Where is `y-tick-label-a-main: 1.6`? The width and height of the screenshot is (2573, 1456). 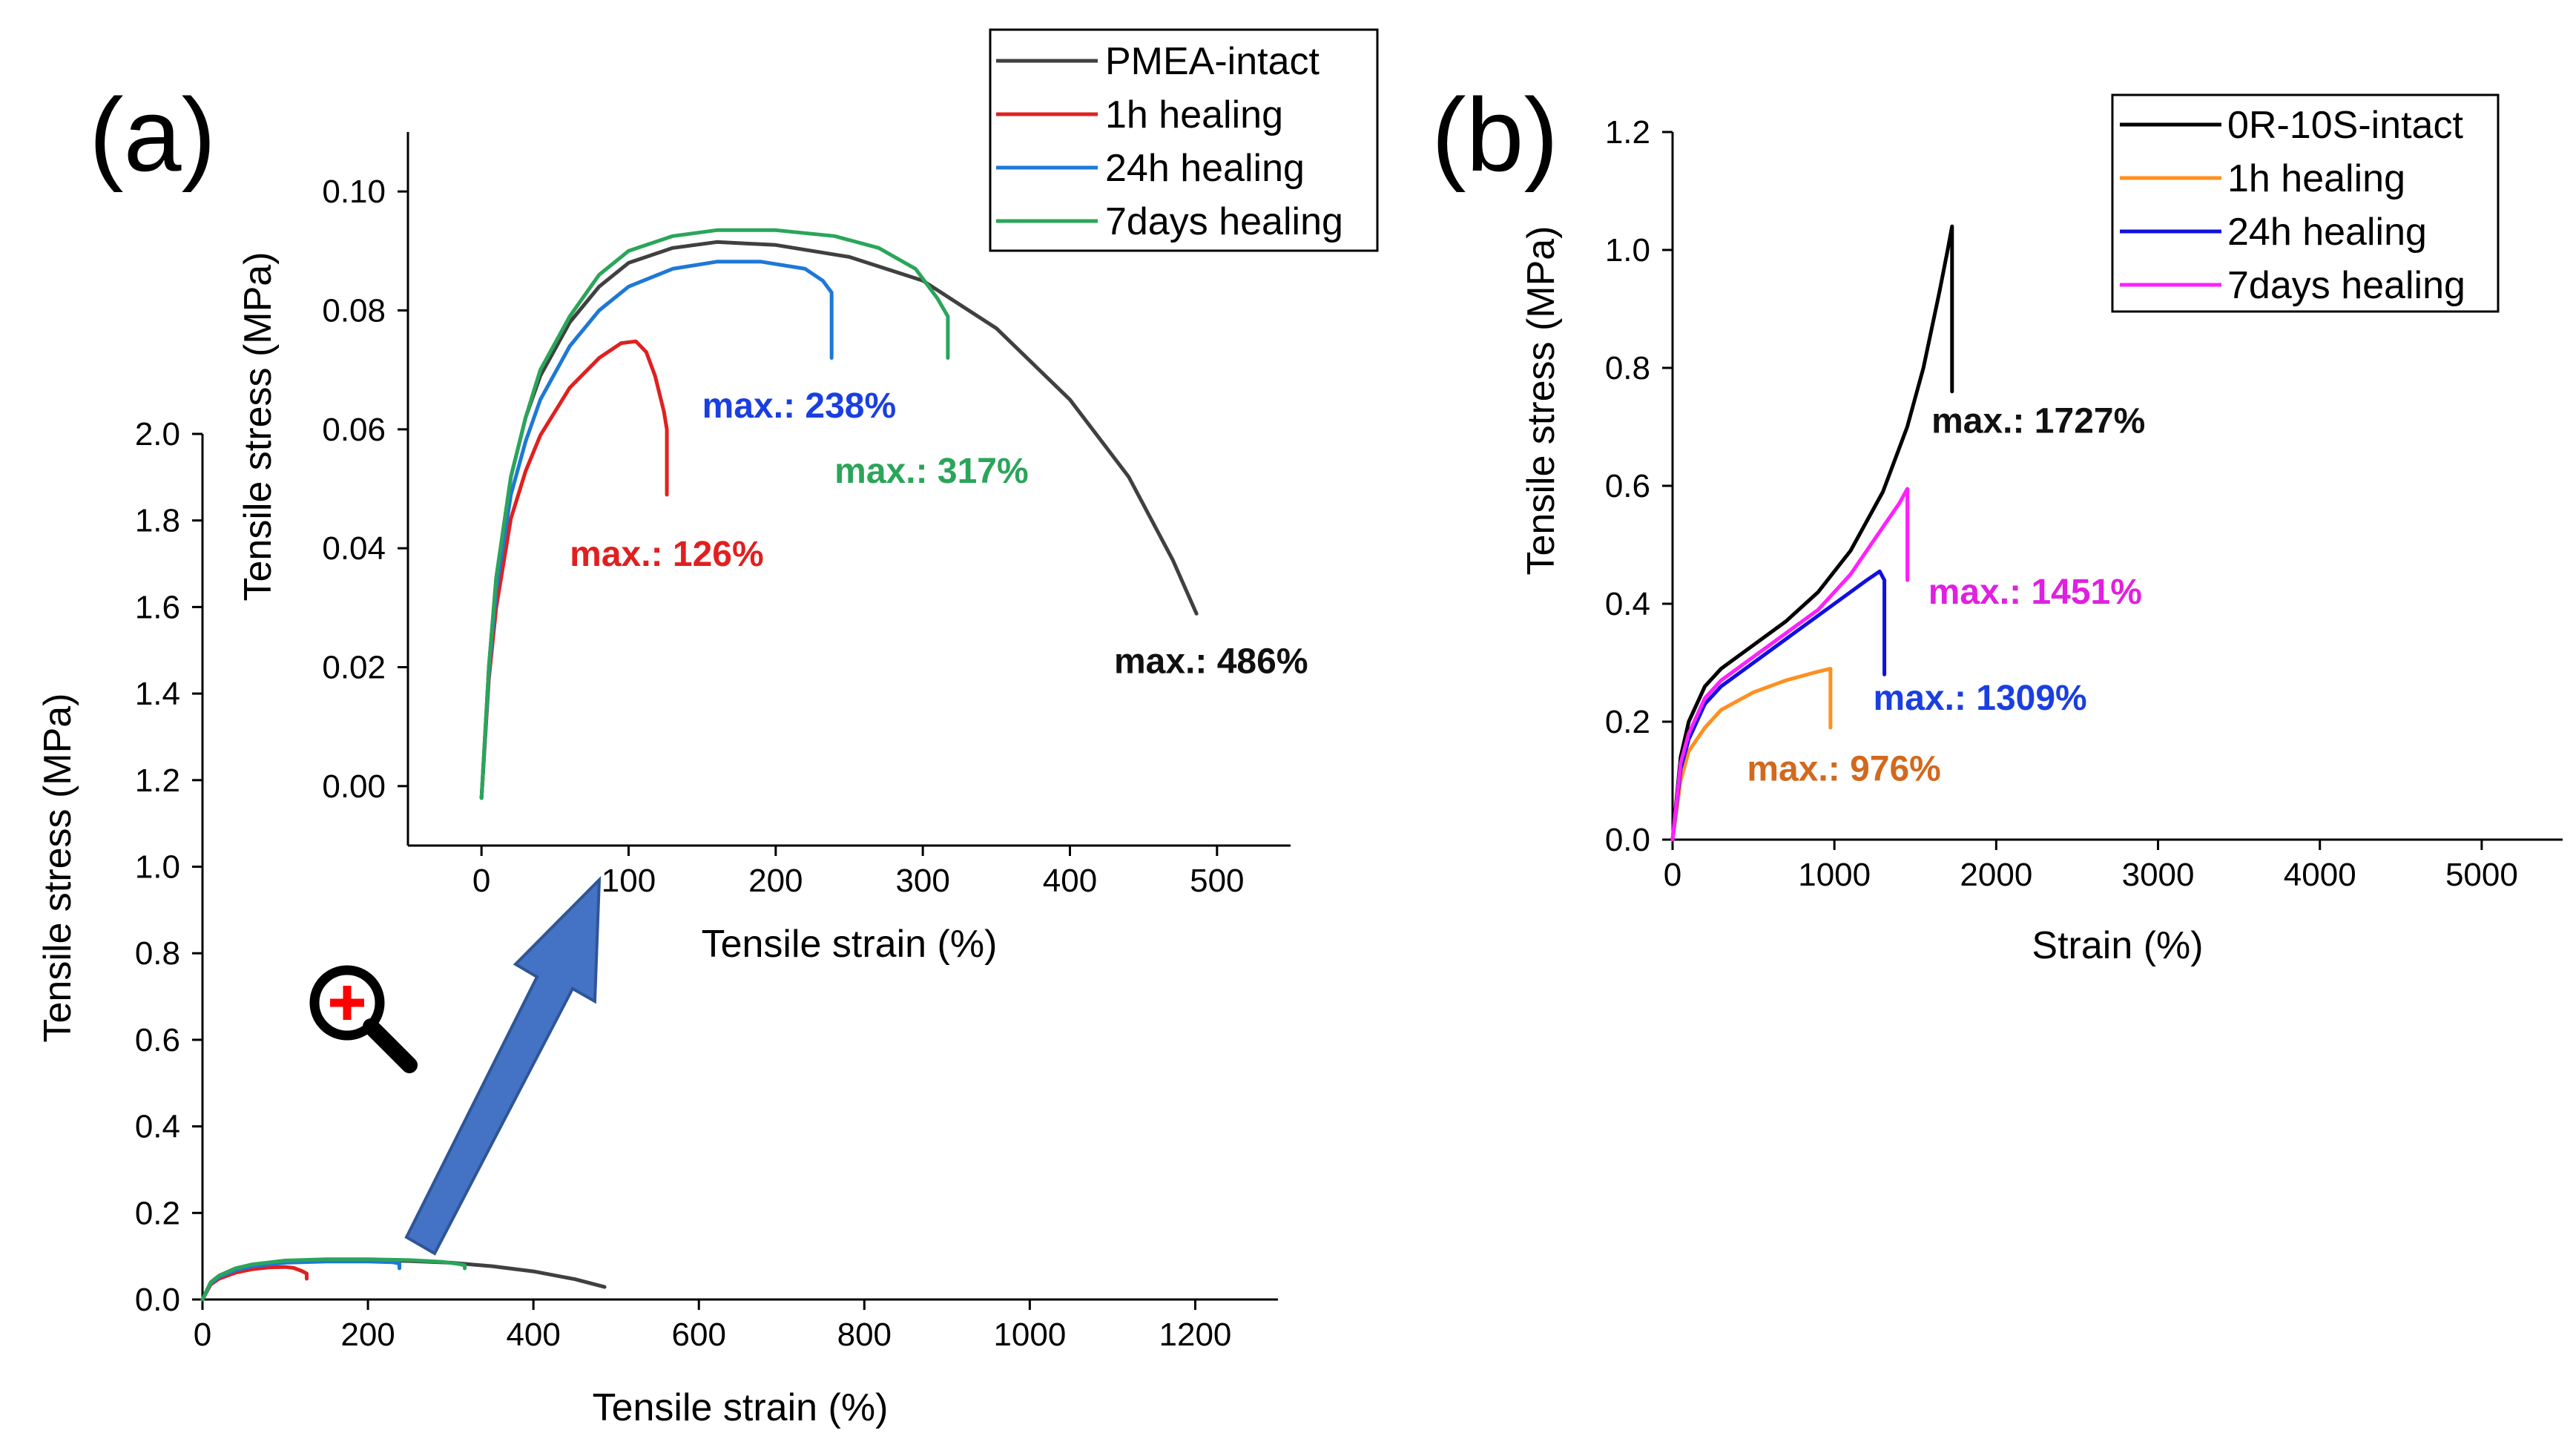 y-tick-label-a-main: 1.6 is located at coordinates (158, 607).